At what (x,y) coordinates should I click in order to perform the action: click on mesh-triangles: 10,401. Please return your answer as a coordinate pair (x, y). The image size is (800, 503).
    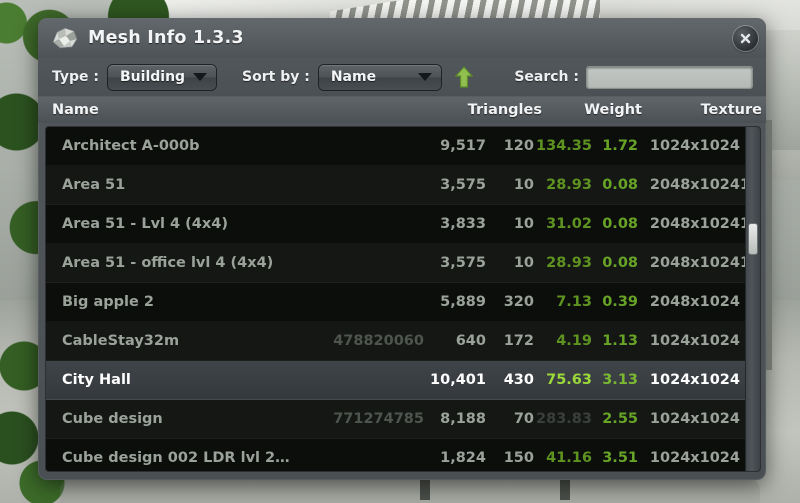
    Looking at the image, I should click on (458, 380).